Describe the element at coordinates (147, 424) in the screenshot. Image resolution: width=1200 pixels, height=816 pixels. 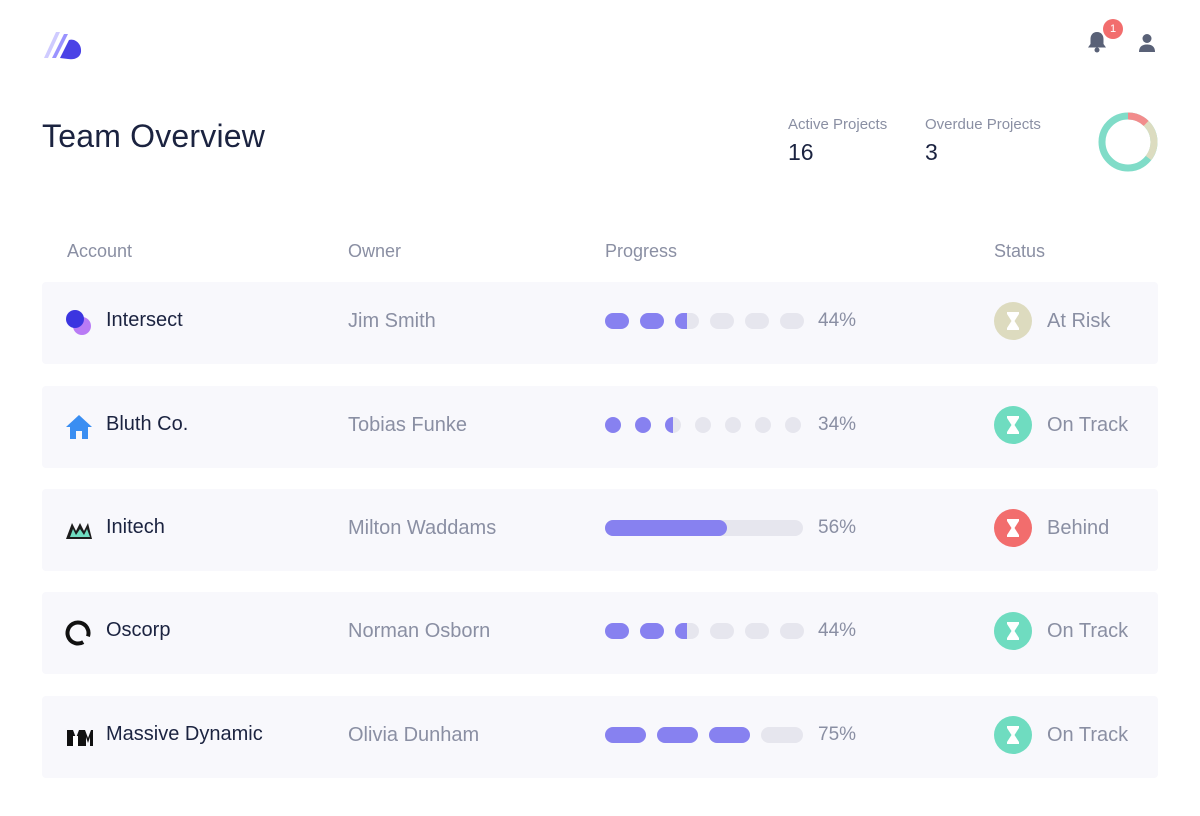
I see `account-name: Bluth Co.` at that location.